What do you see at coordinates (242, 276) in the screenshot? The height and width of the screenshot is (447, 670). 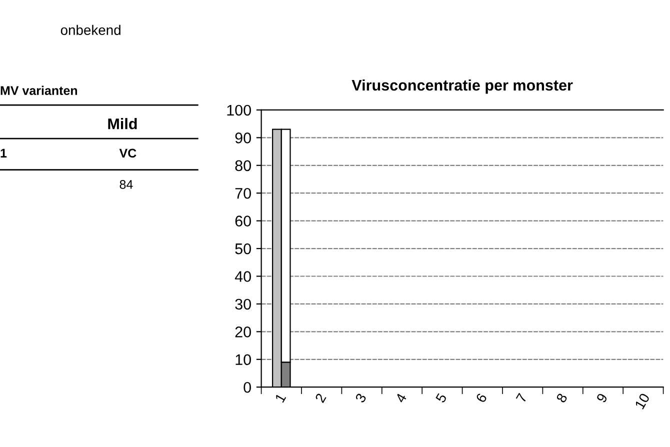 I see `y-tick-label: 40` at bounding box center [242, 276].